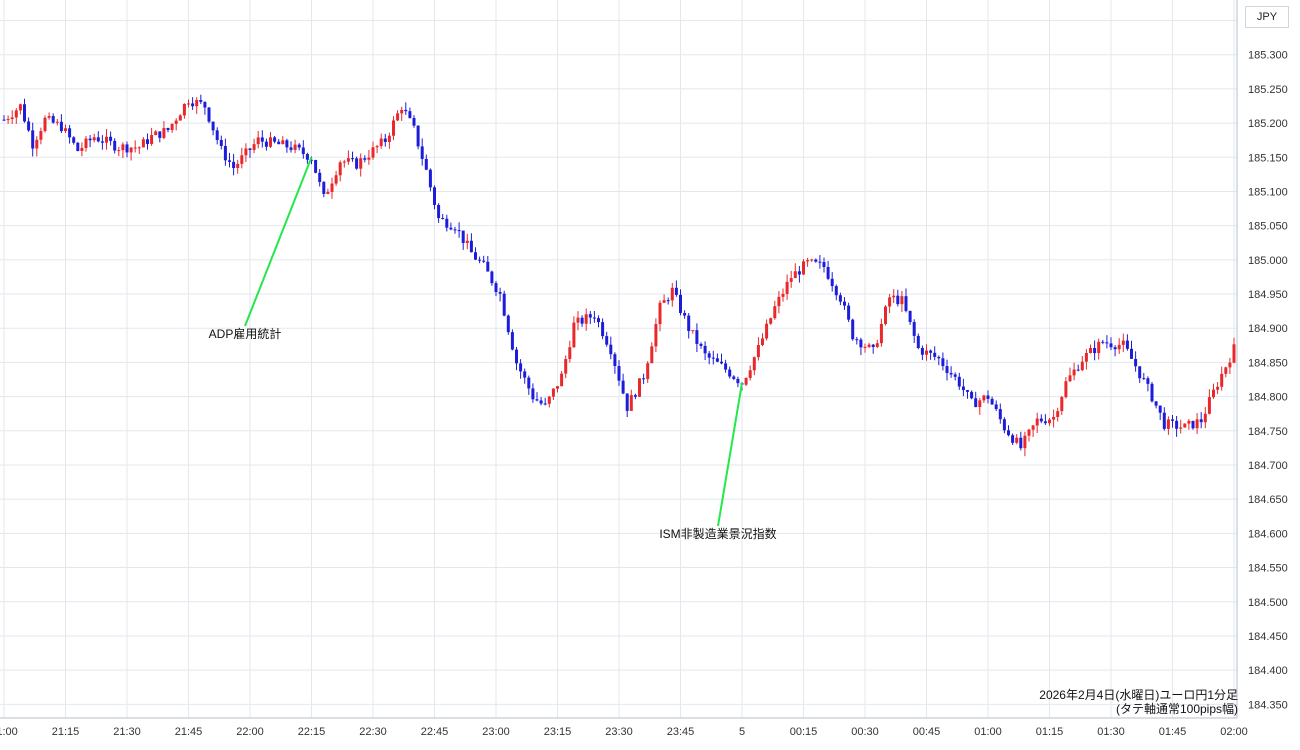 This screenshot has height=750, width=1300. I want to click on y-tick-label: 185.300, so click(1268, 56).